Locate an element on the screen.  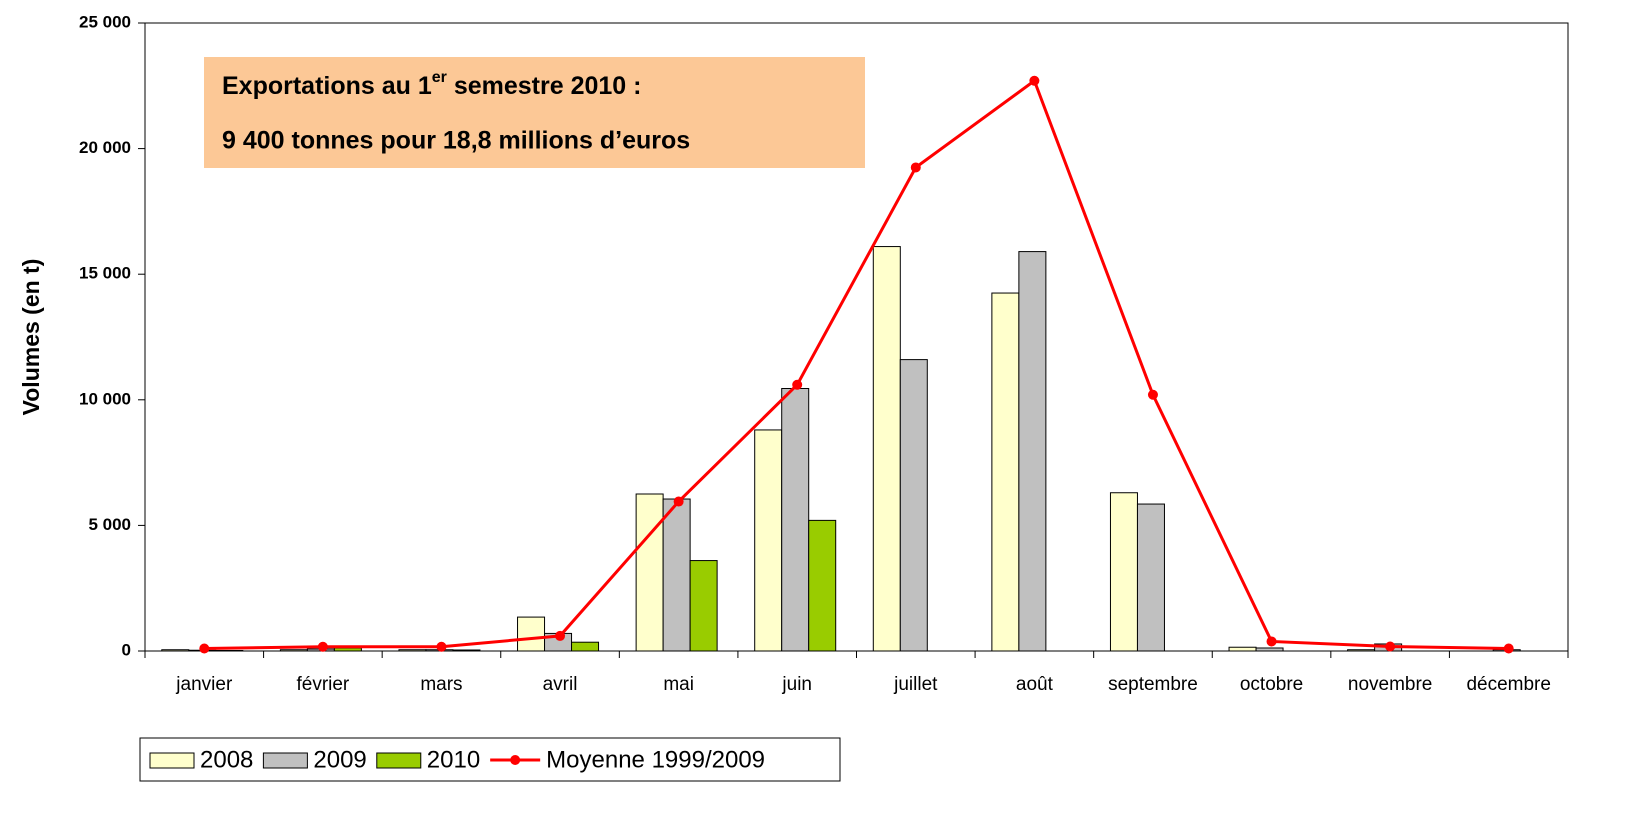
x-tick-label: août is located at coordinates (1035, 684).